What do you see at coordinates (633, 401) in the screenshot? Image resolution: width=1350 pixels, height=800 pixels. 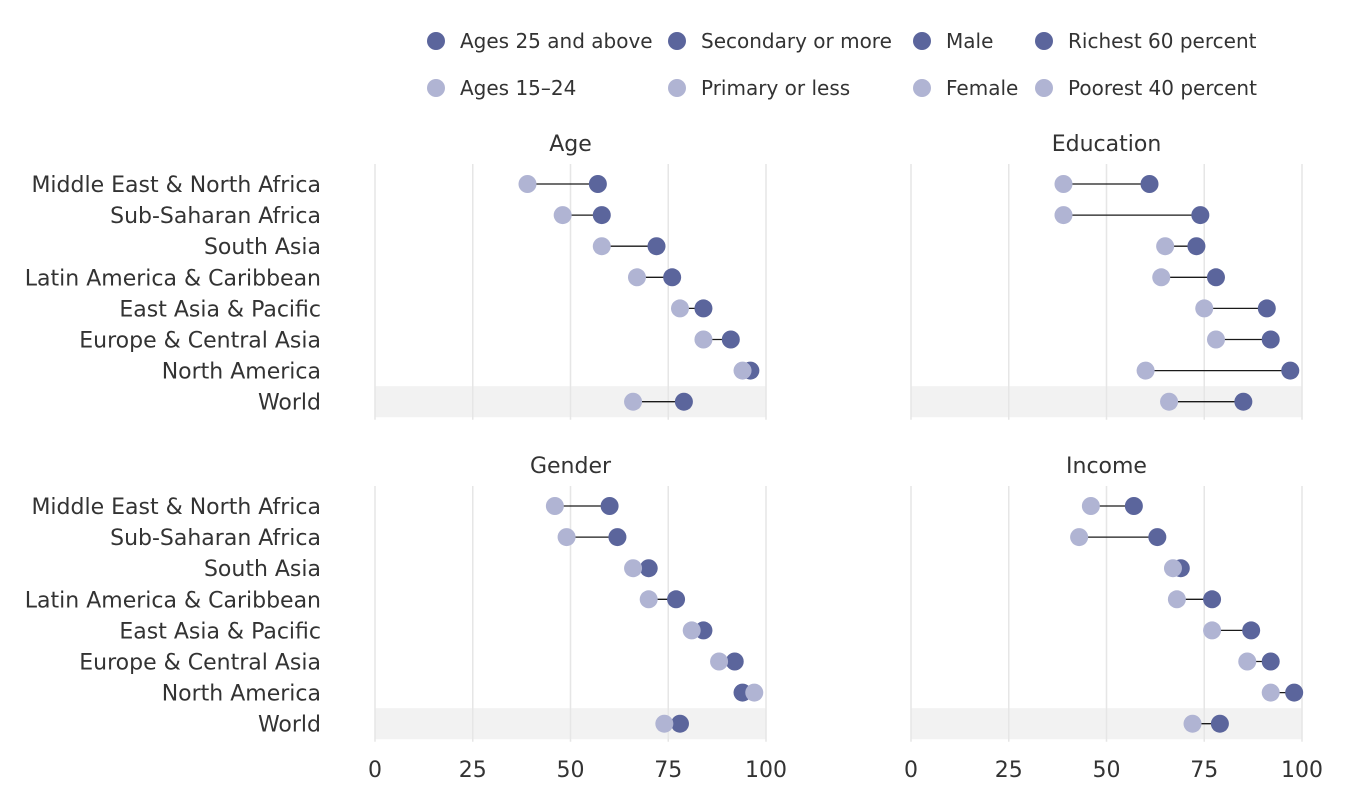 I see `point-ages-15-24-world` at bounding box center [633, 401].